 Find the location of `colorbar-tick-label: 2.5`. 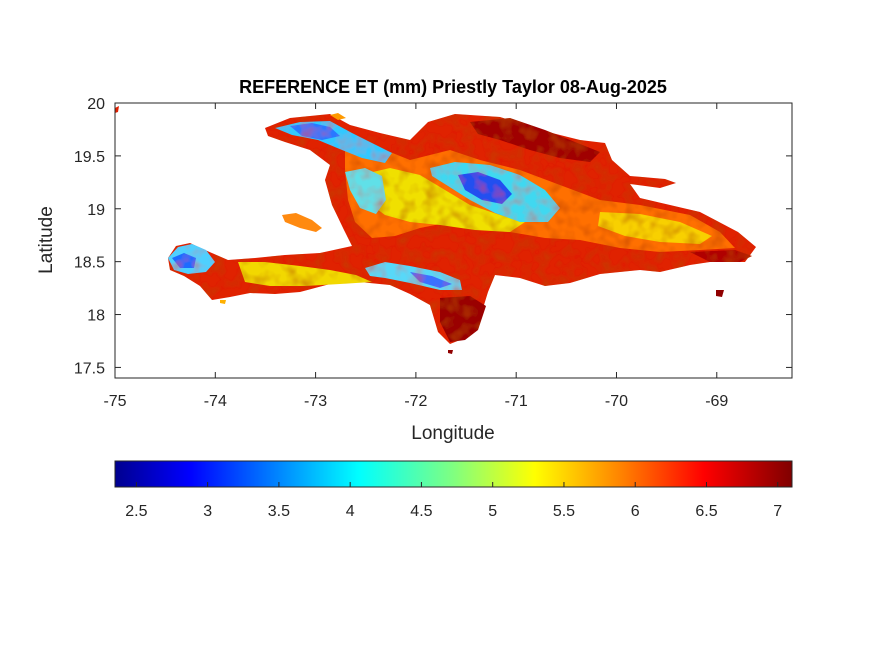

colorbar-tick-label: 2.5 is located at coordinates (136, 511).